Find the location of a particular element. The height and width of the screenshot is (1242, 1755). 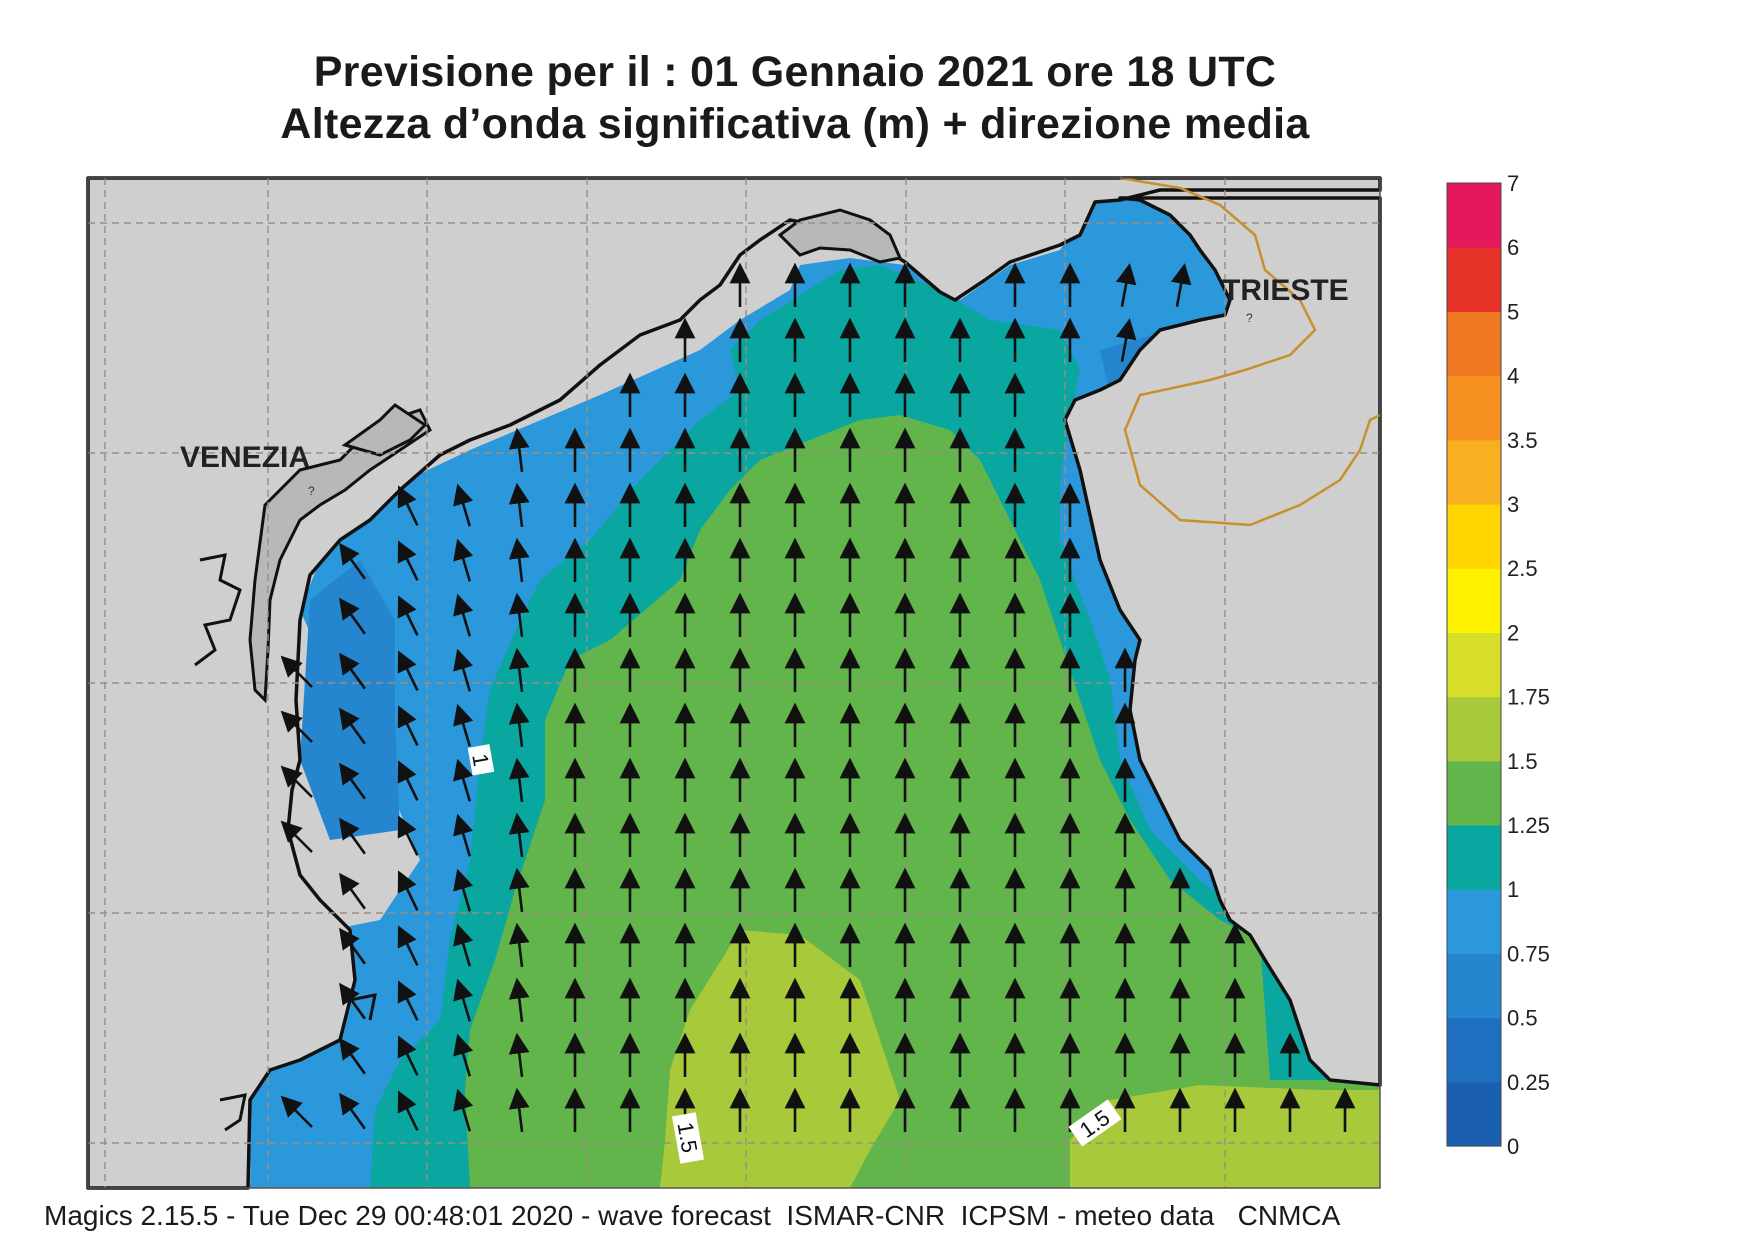

venezia-marker: ? is located at coordinates (311, 491).